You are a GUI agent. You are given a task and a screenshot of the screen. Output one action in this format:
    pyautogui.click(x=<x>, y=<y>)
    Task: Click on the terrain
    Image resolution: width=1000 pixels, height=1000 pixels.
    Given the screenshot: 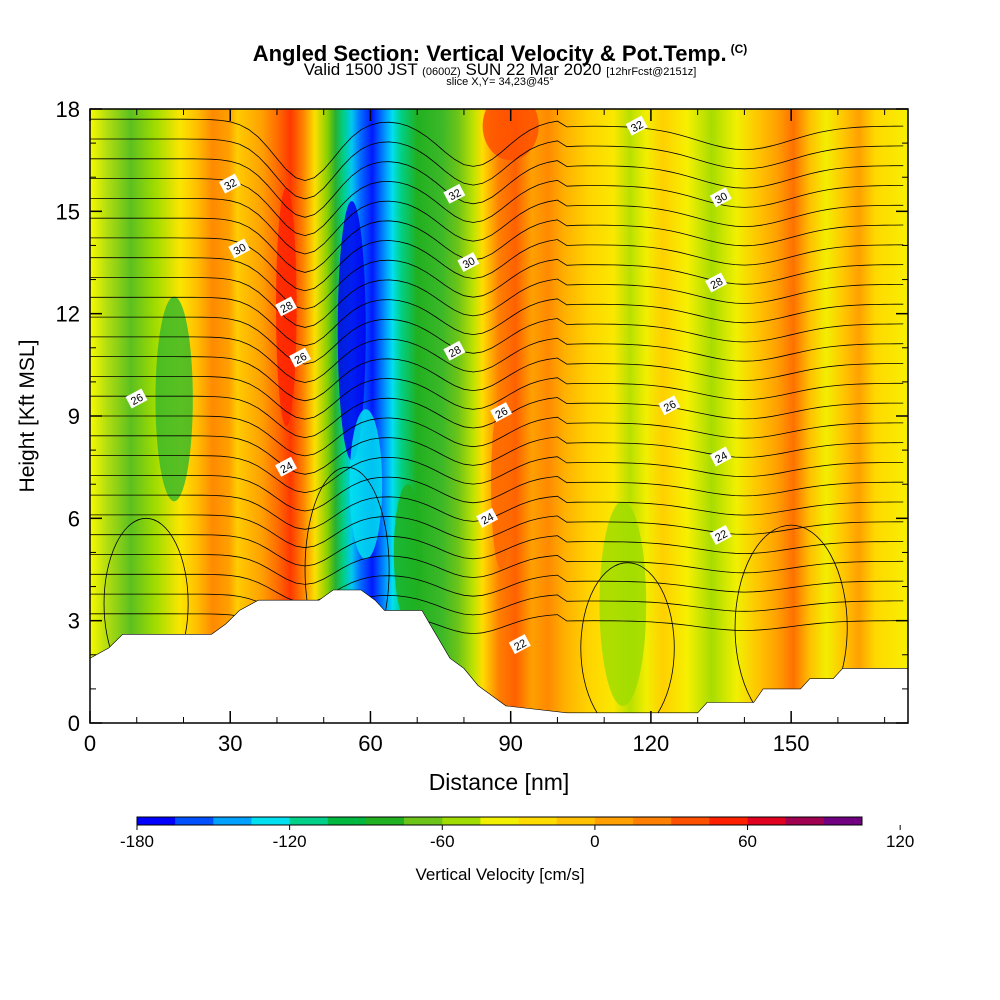 What is the action you would take?
    pyautogui.click(x=499, y=656)
    